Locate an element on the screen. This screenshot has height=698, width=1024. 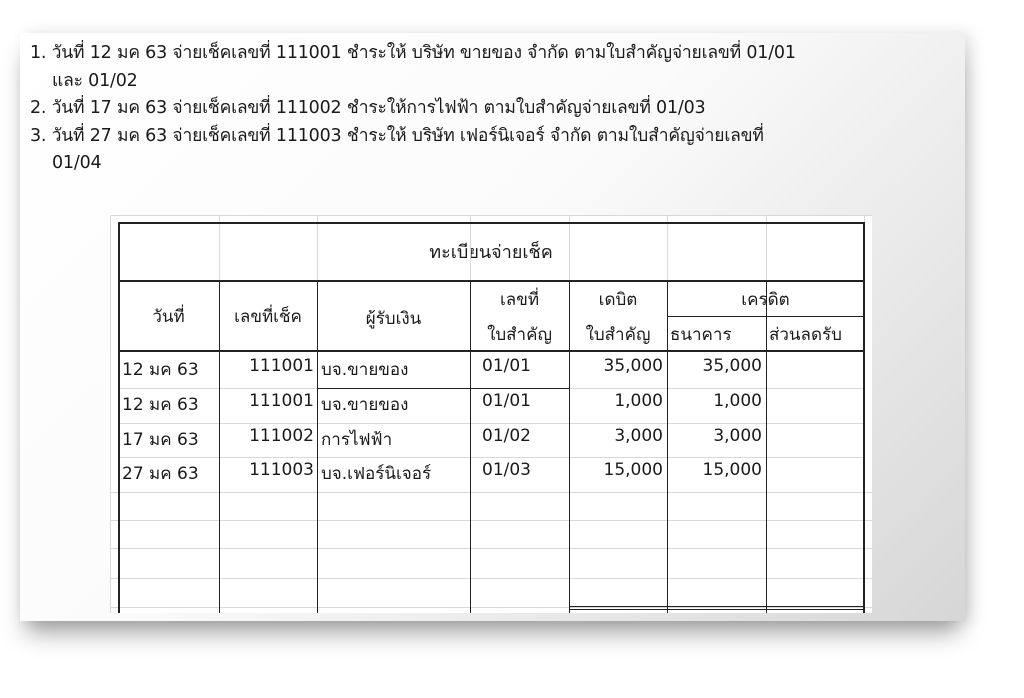
row-credit-bank: 35,000 is located at coordinates (732, 366).